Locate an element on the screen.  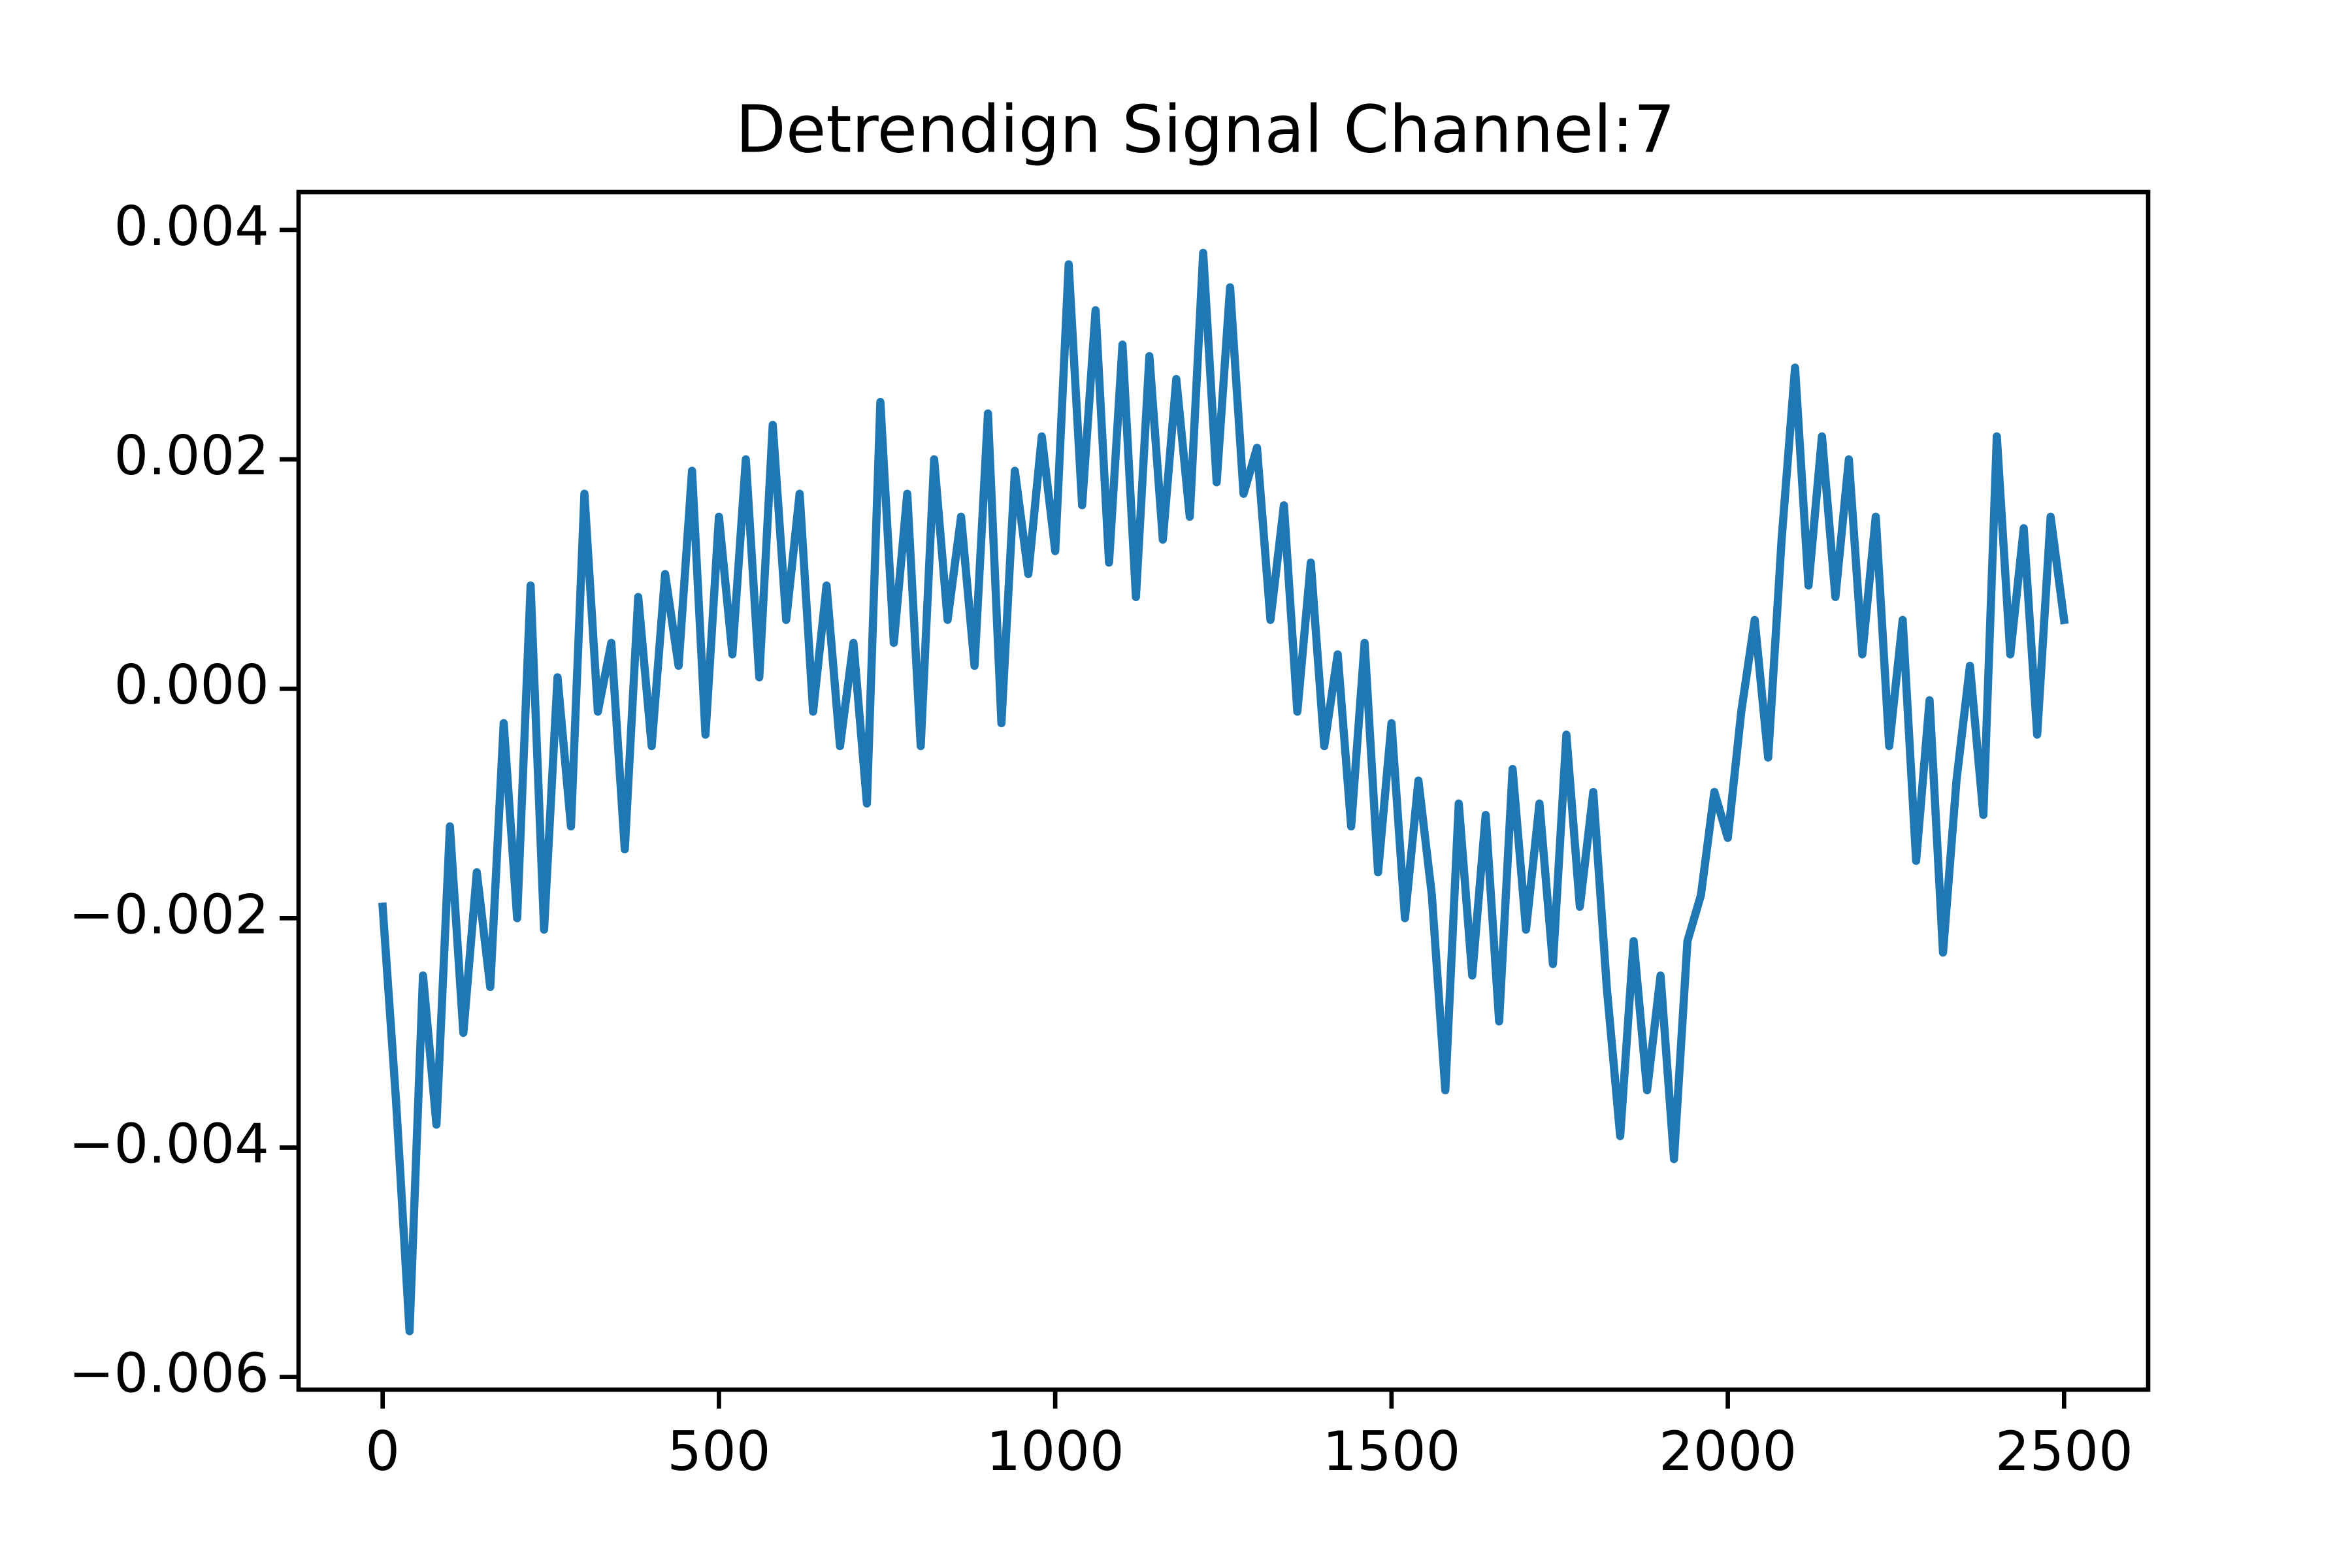
y-tick-label: −0.004 is located at coordinates (169, 1143).